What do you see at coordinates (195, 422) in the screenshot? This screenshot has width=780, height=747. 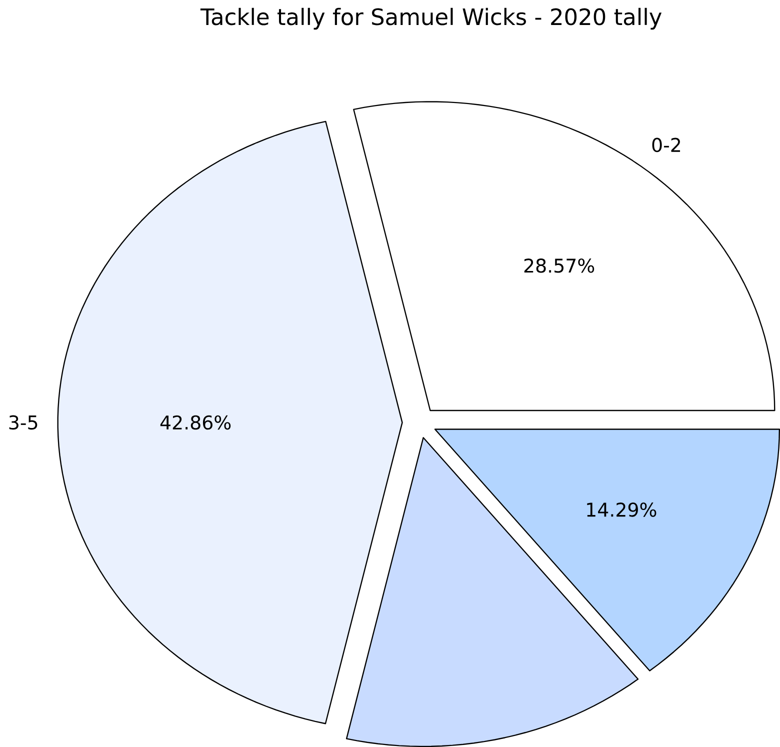 I see `data-label: 42.86%` at bounding box center [195, 422].